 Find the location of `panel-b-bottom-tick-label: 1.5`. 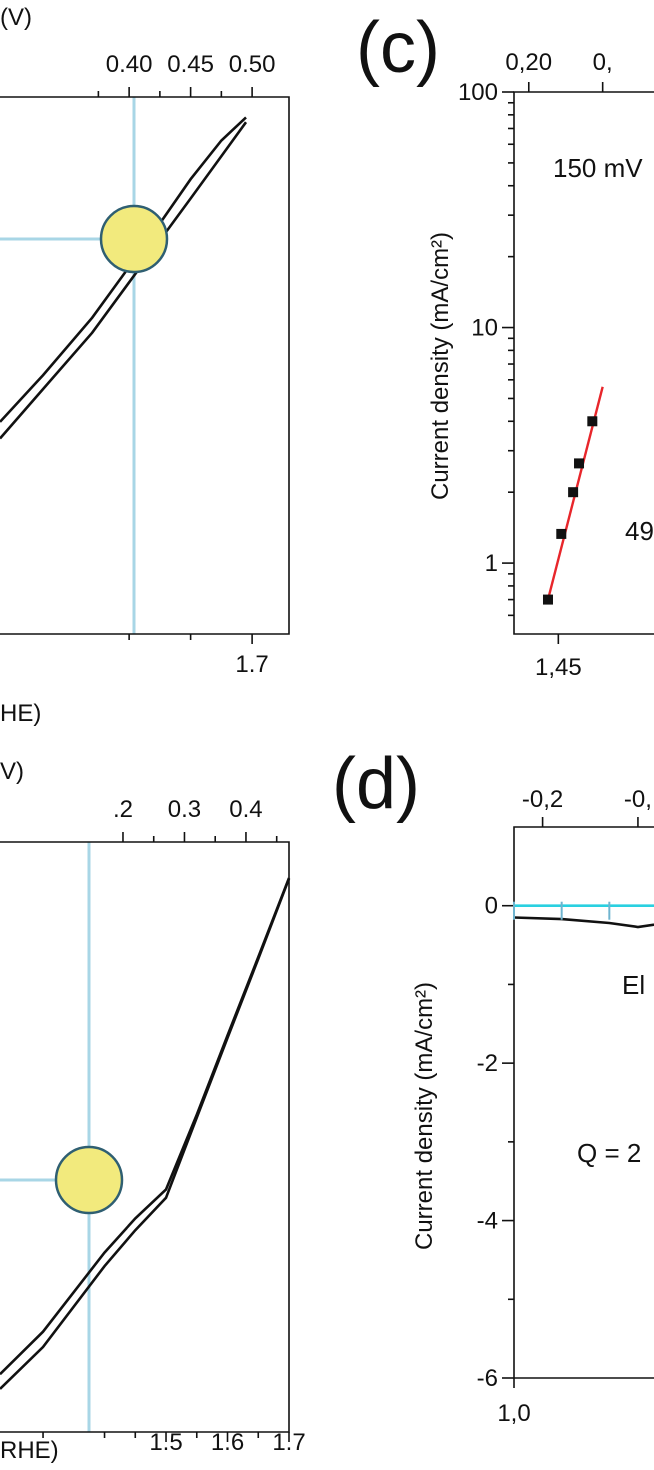

panel-b-bottom-tick-label: 1.5 is located at coordinates (165, 1442).